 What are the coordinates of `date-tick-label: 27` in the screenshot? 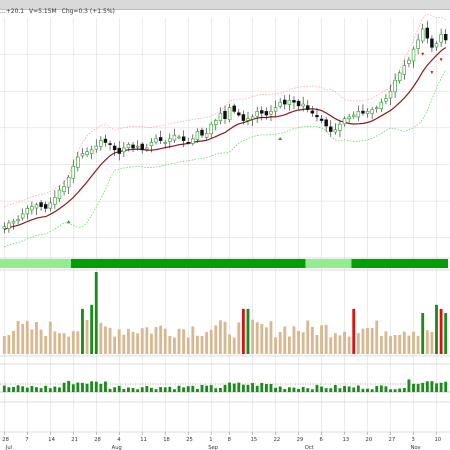 It's located at (392, 440).